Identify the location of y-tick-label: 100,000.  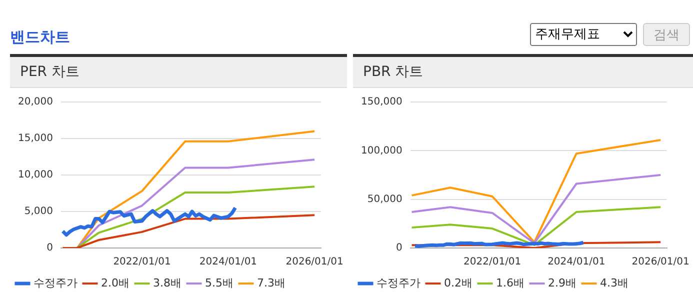
(381, 150).